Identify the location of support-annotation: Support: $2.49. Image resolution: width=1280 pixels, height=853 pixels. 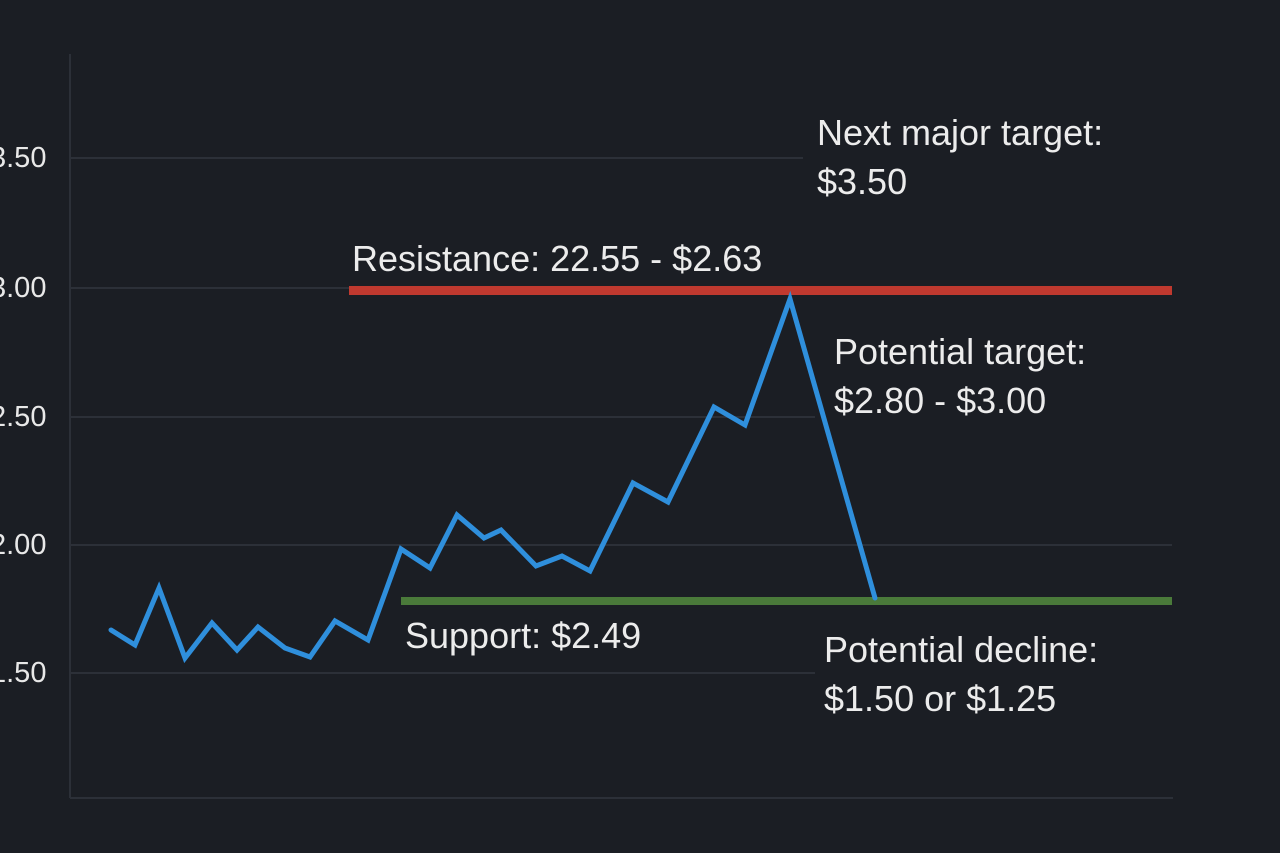
(523, 635).